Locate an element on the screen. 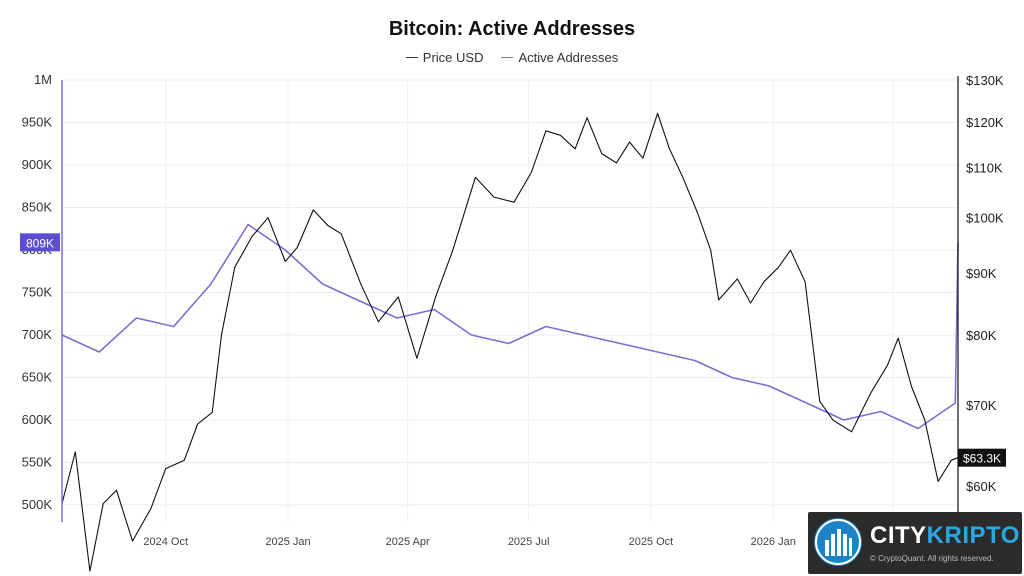 The width and height of the screenshot is (1024, 576). price-current-marker-bg is located at coordinates (982, 457).